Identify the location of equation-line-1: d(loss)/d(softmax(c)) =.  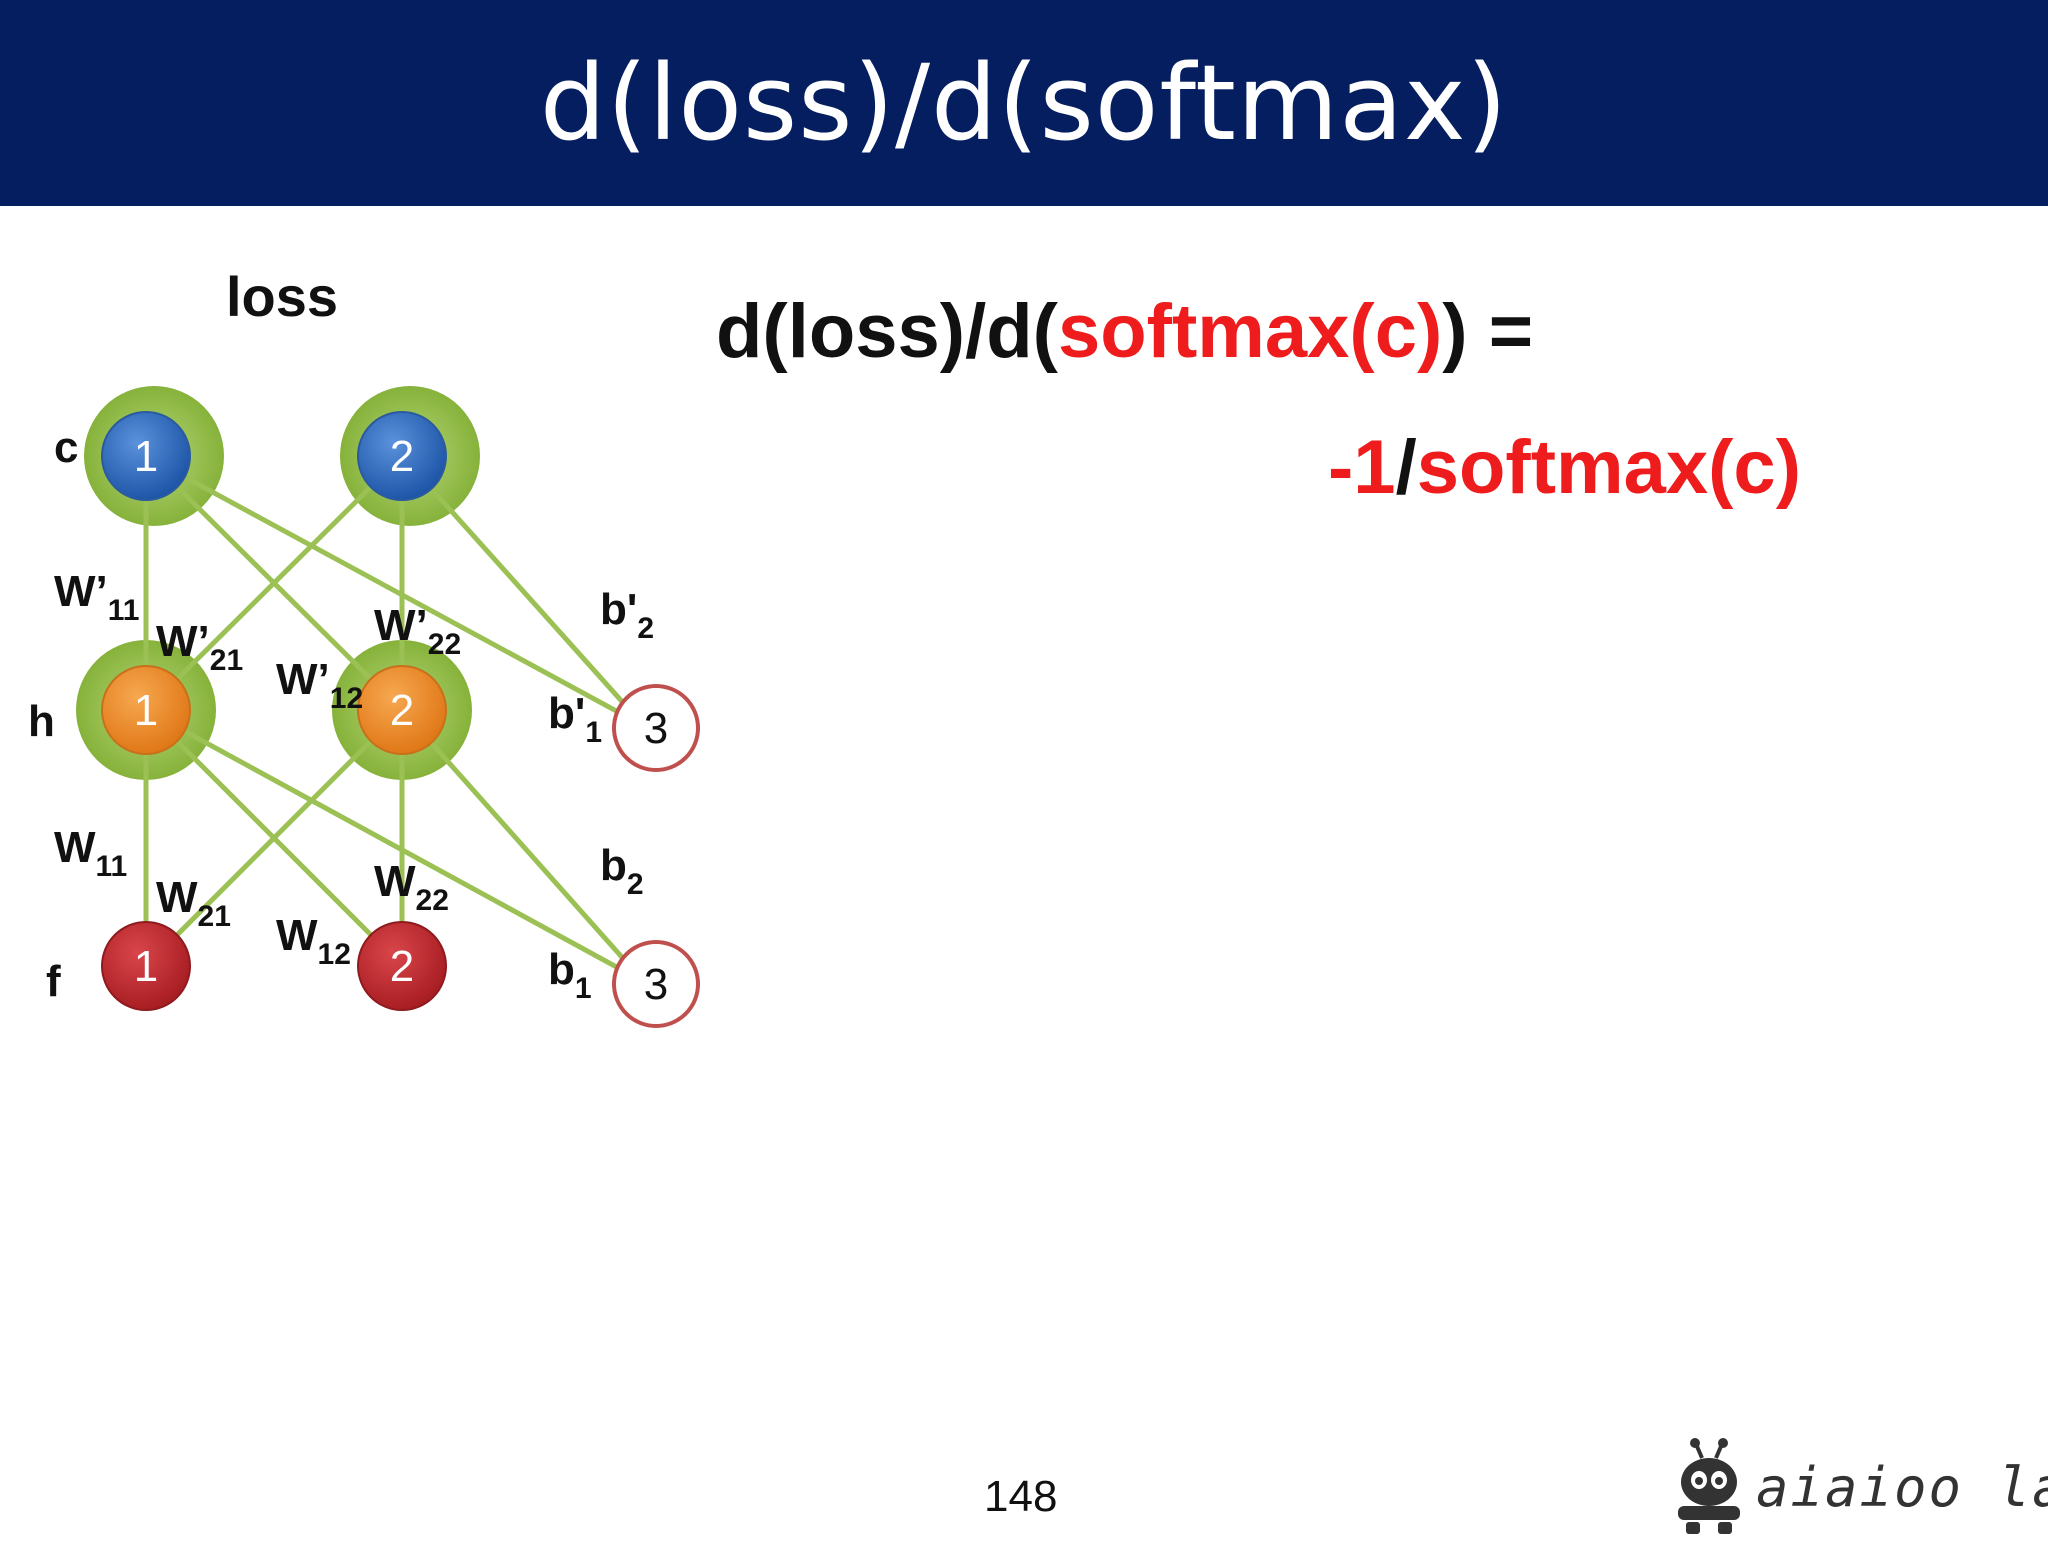
(1124, 331).